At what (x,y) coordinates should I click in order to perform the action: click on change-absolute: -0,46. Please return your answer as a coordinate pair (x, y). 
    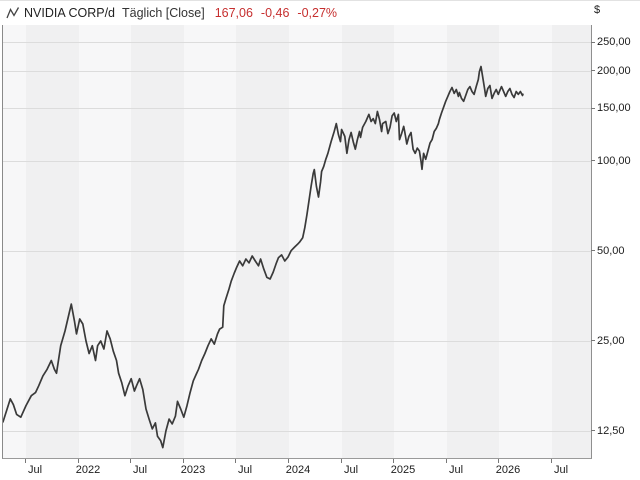
    Looking at the image, I should click on (275, 13).